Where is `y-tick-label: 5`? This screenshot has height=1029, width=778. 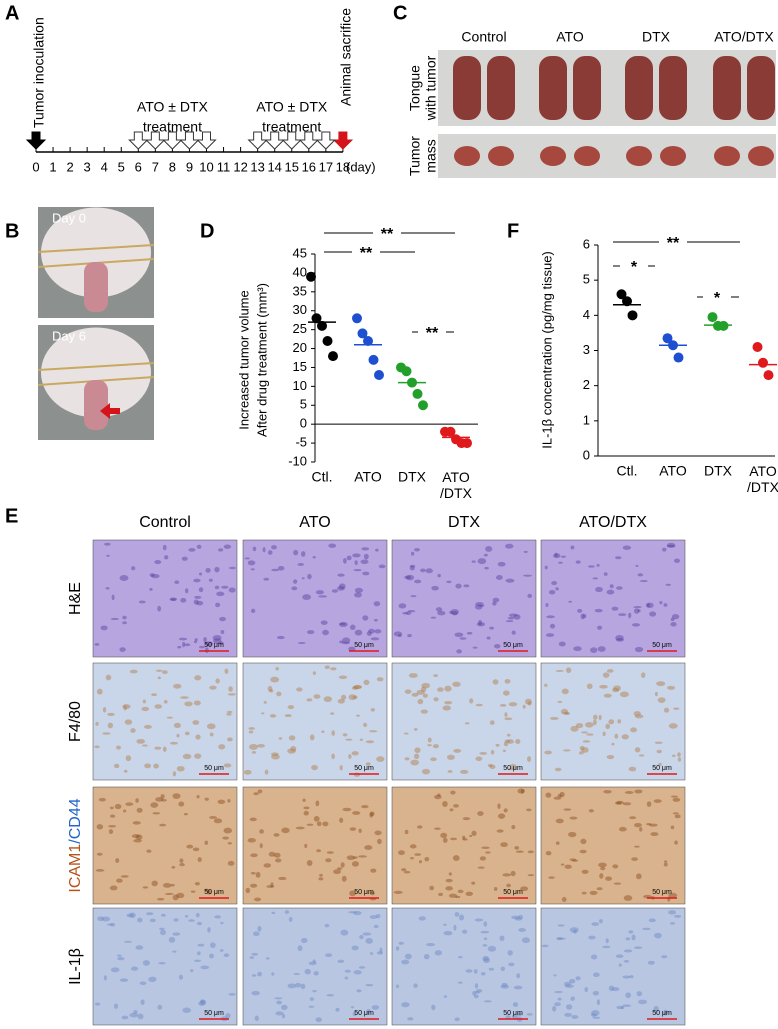
y-tick-label: 5 is located at coordinates (586, 279).